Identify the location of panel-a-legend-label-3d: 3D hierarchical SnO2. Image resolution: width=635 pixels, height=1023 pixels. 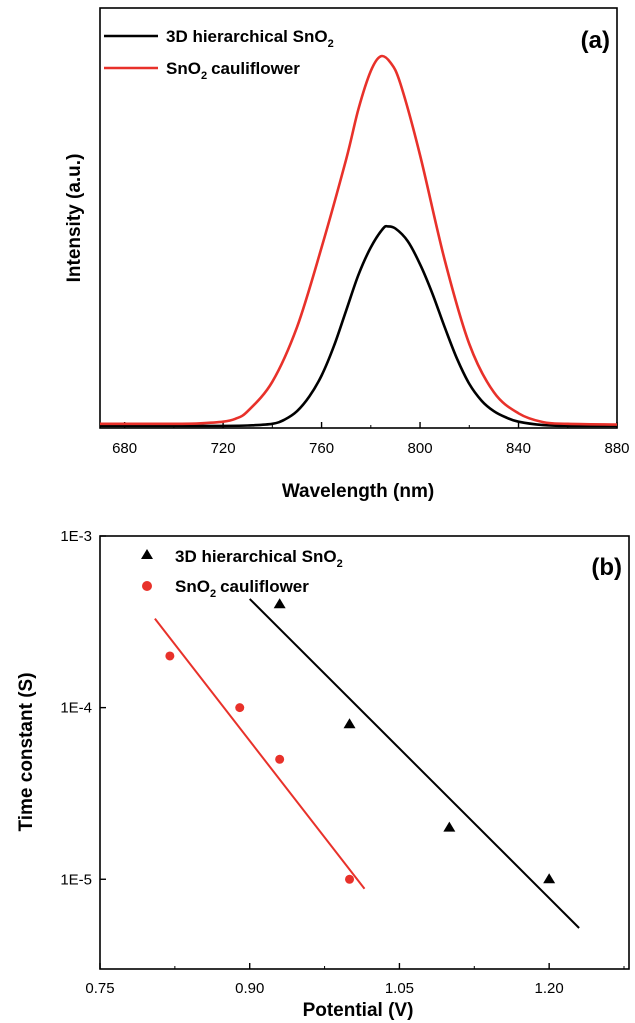
(250, 38).